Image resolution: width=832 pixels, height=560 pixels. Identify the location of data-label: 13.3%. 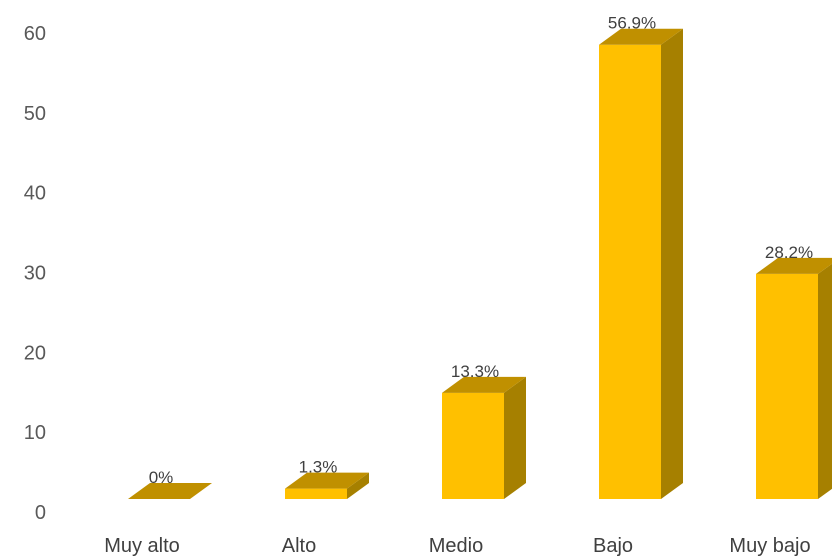
(475, 371).